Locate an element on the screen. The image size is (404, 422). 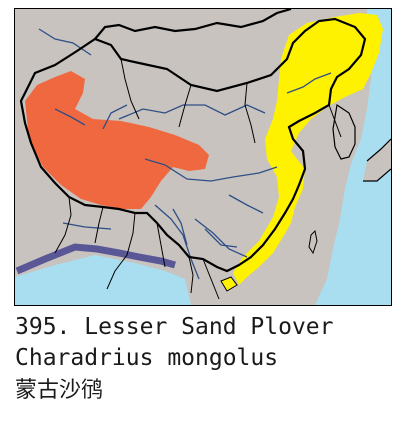
figure-number: 395. is located at coordinates (43, 327).